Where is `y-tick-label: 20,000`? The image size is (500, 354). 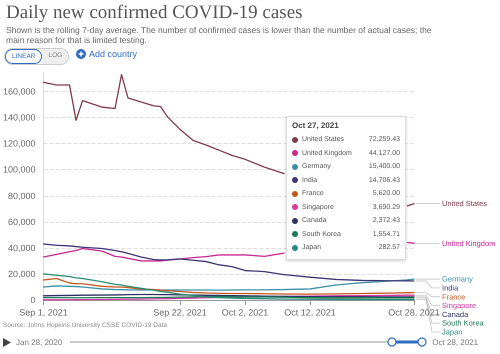 y-tick-label: 20,000 is located at coordinates (22, 273).